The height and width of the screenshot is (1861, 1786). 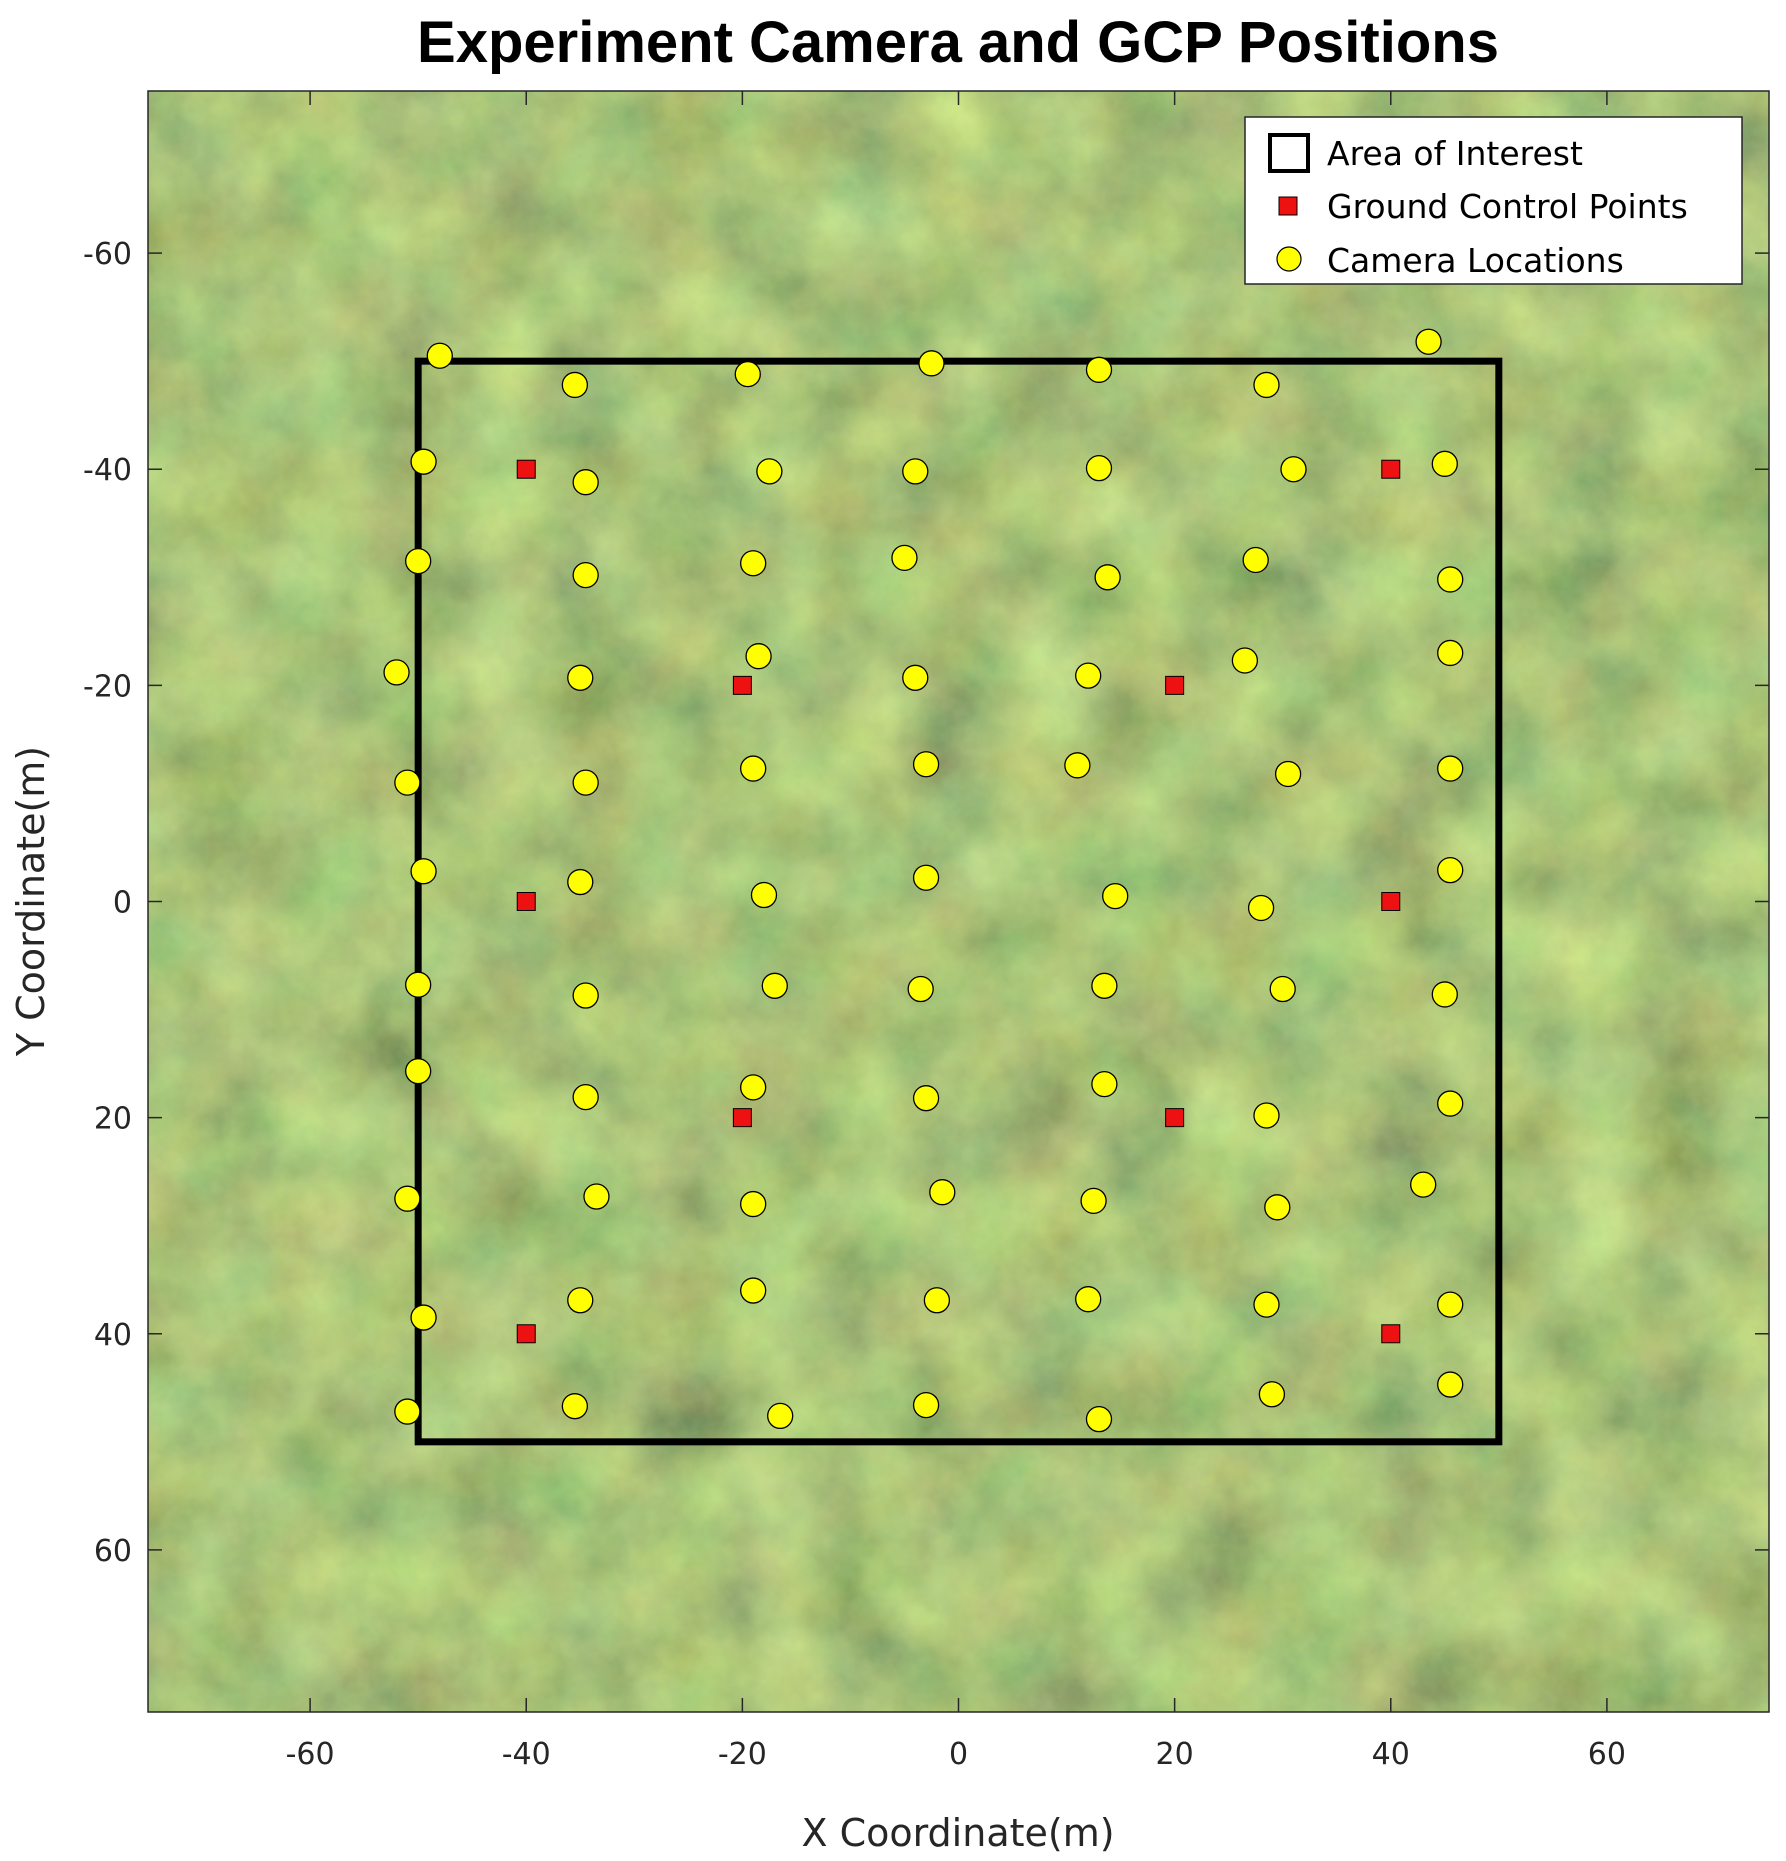 I want to click on y-tick-label: 60, so click(x=113, y=1551).